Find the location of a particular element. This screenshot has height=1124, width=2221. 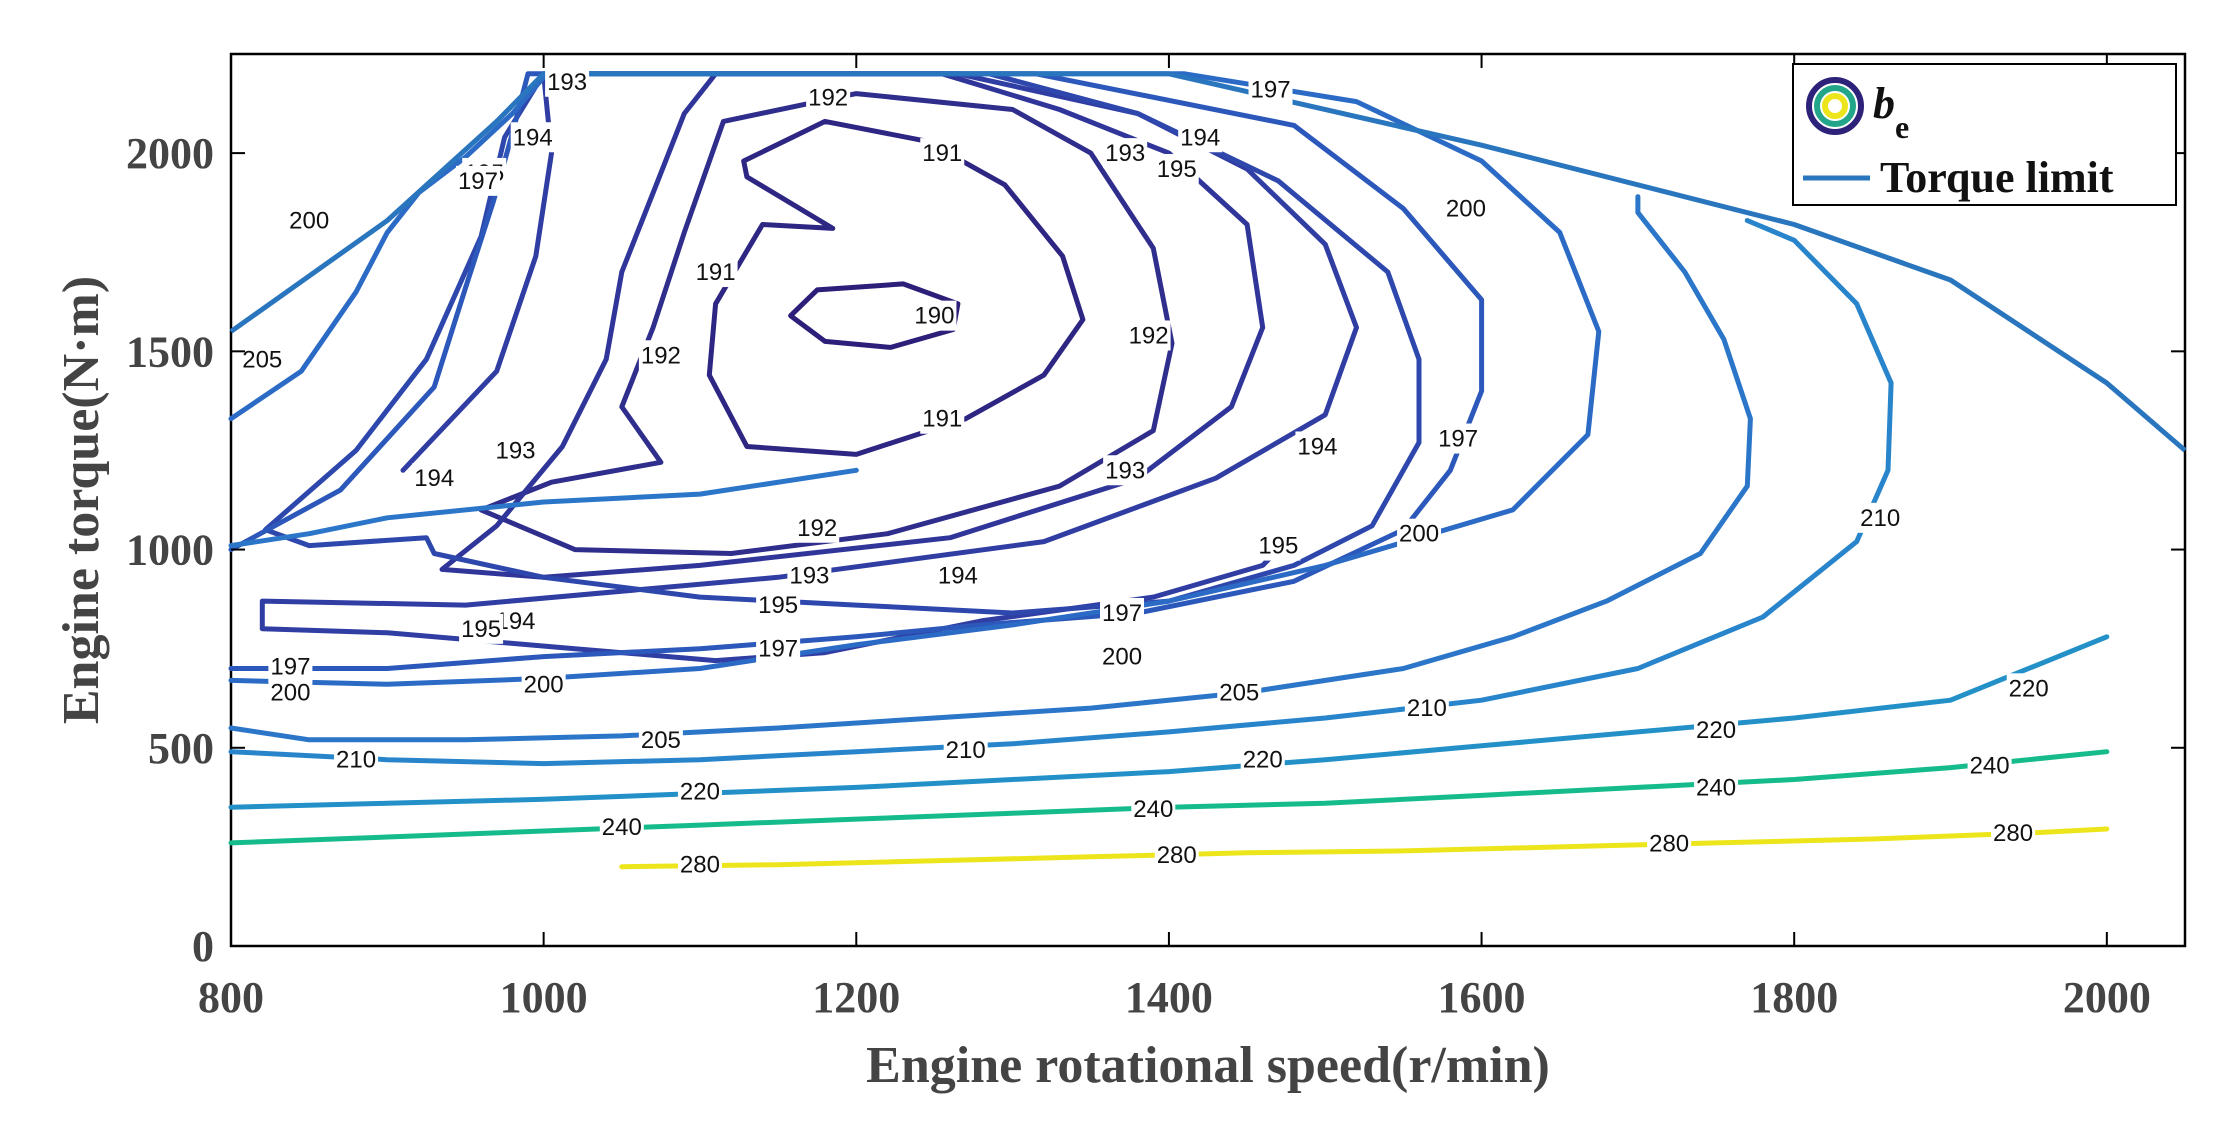

contour-label-205-9-0: 205 is located at coordinates (661, 740).